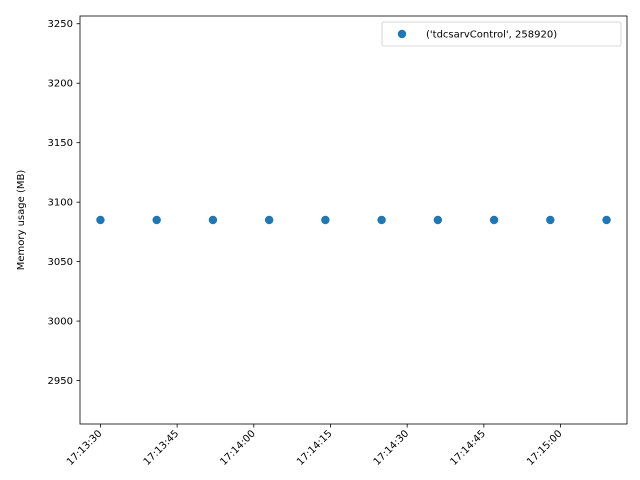  What do you see at coordinates (402, 34) in the screenshot?
I see `legend-marker` at bounding box center [402, 34].